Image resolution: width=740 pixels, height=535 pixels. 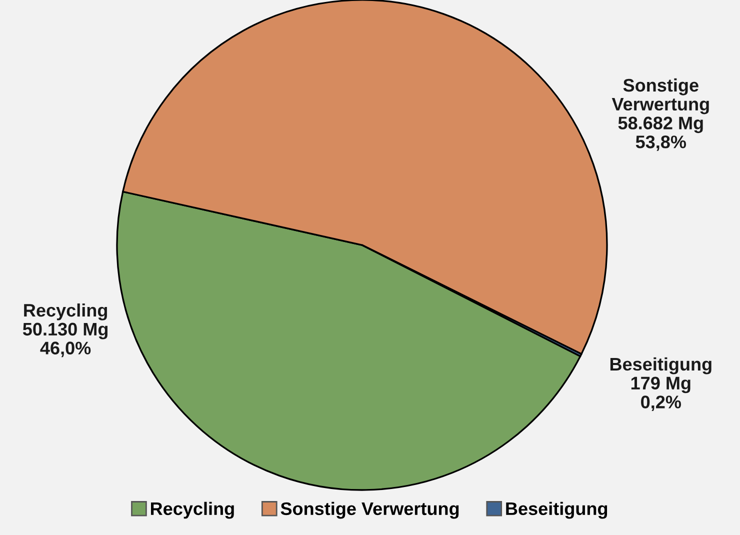 I want to click on legend-label: Sonstige Verwertung, so click(x=369, y=510).